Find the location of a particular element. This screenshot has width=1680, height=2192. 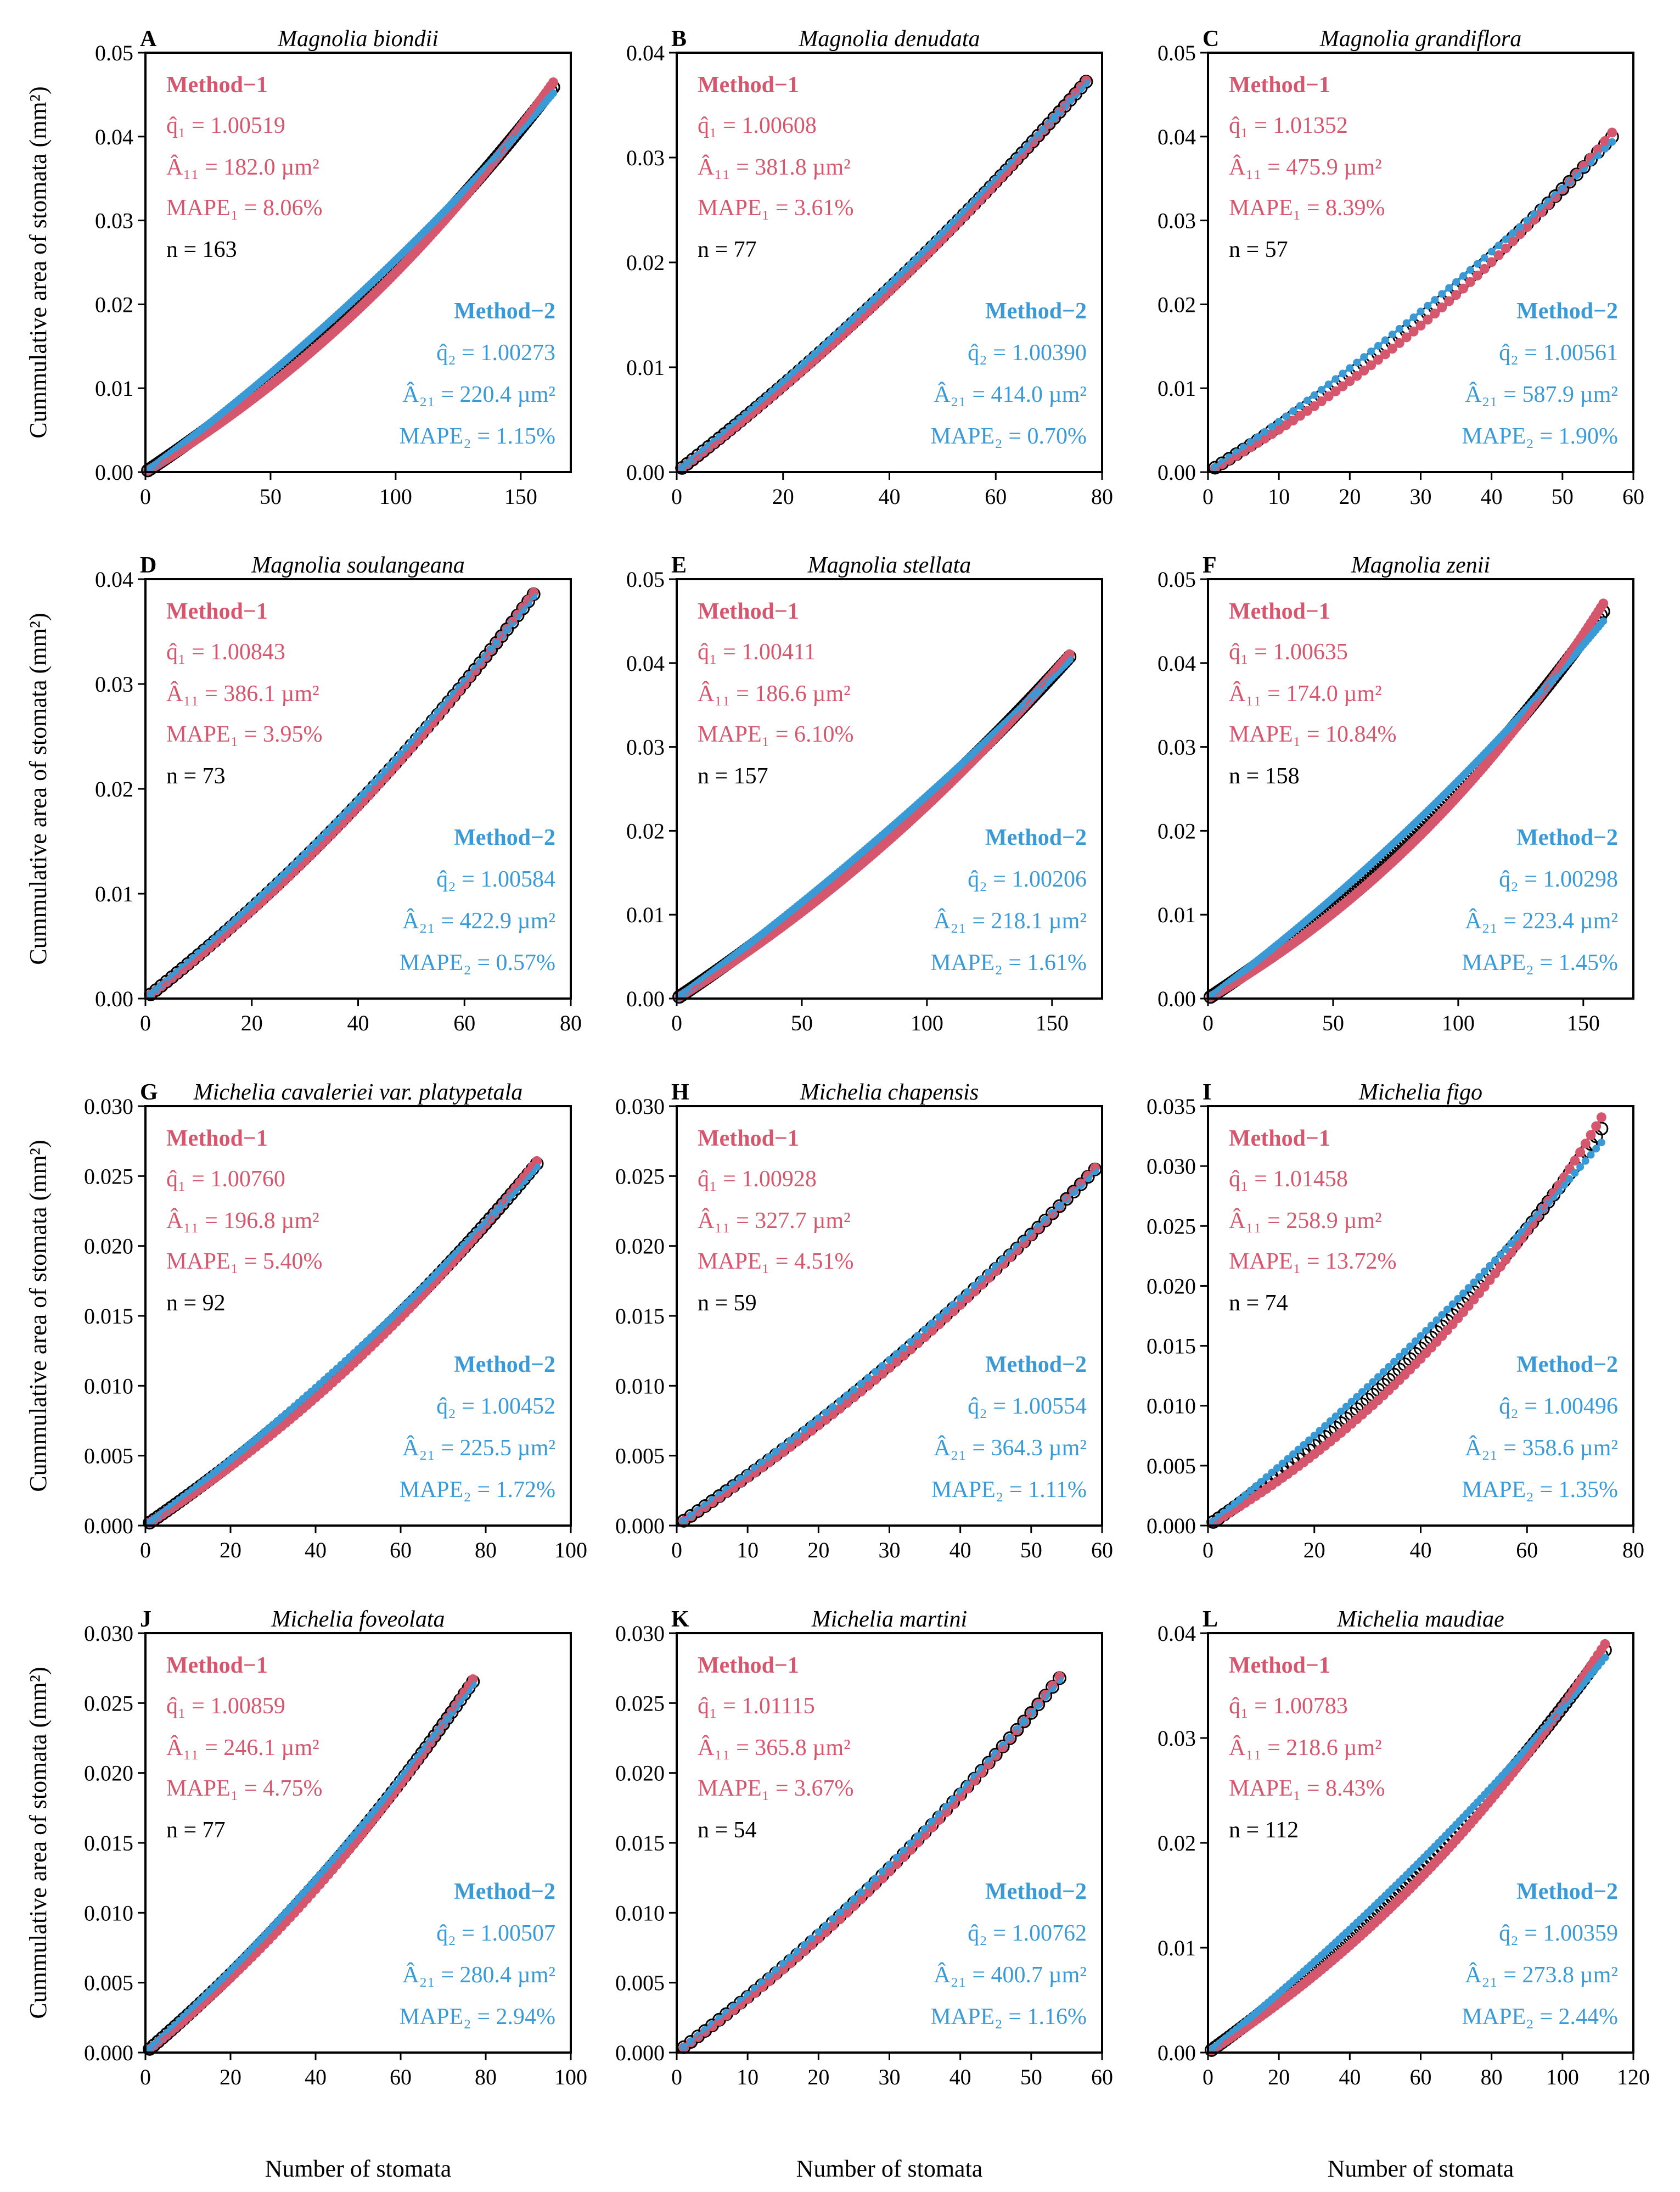

y-tick-label: 0.01 is located at coordinates (1177, 388).